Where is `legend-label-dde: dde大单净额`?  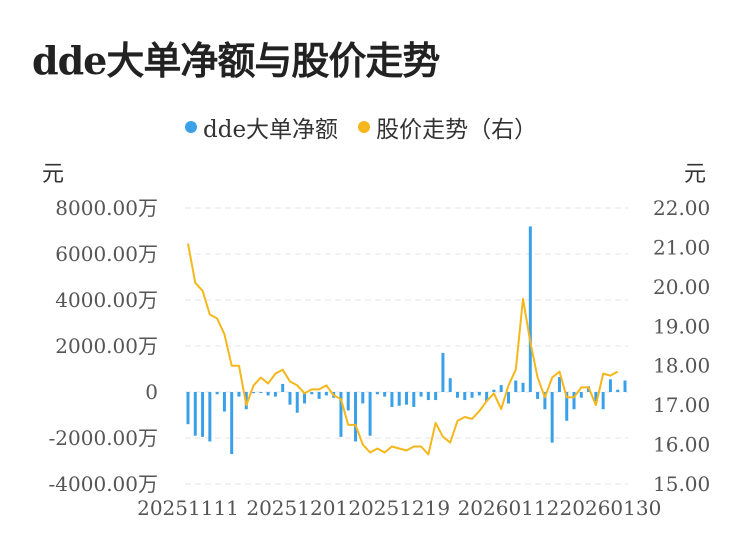
legend-label-dde: dde大单净额 is located at coordinates (271, 130).